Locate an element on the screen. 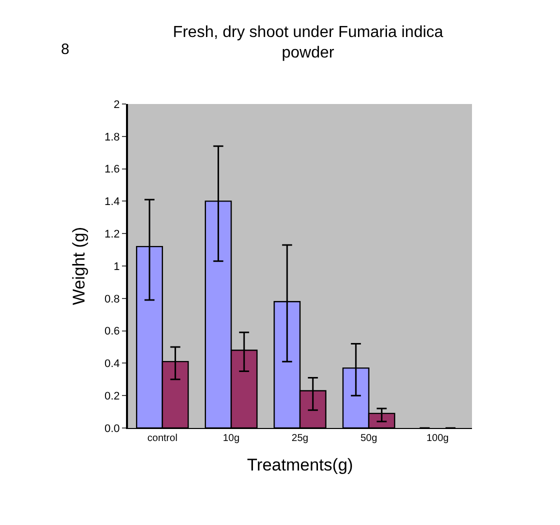  x-tick-label: control is located at coordinates (162, 438).